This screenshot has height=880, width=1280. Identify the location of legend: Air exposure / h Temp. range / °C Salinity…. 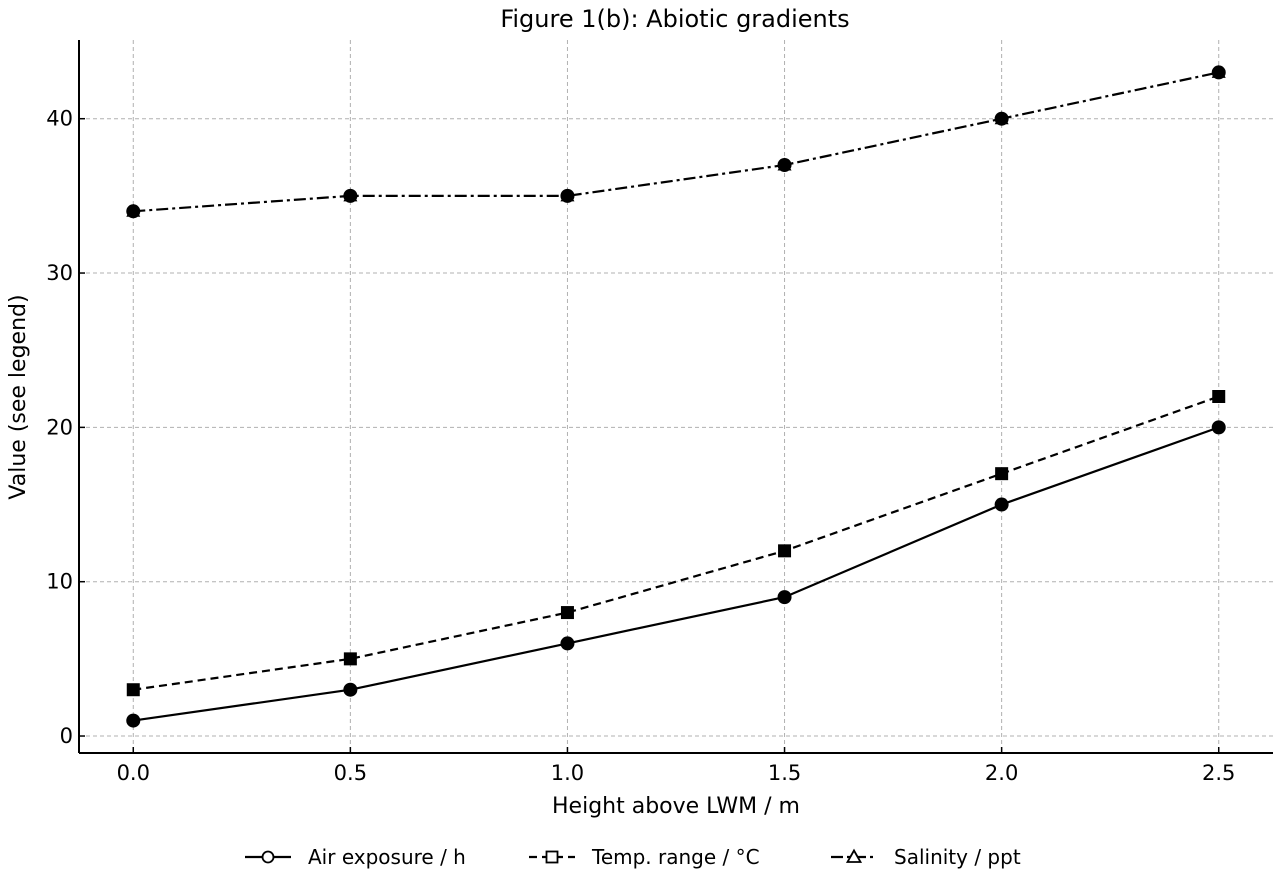
(633, 857).